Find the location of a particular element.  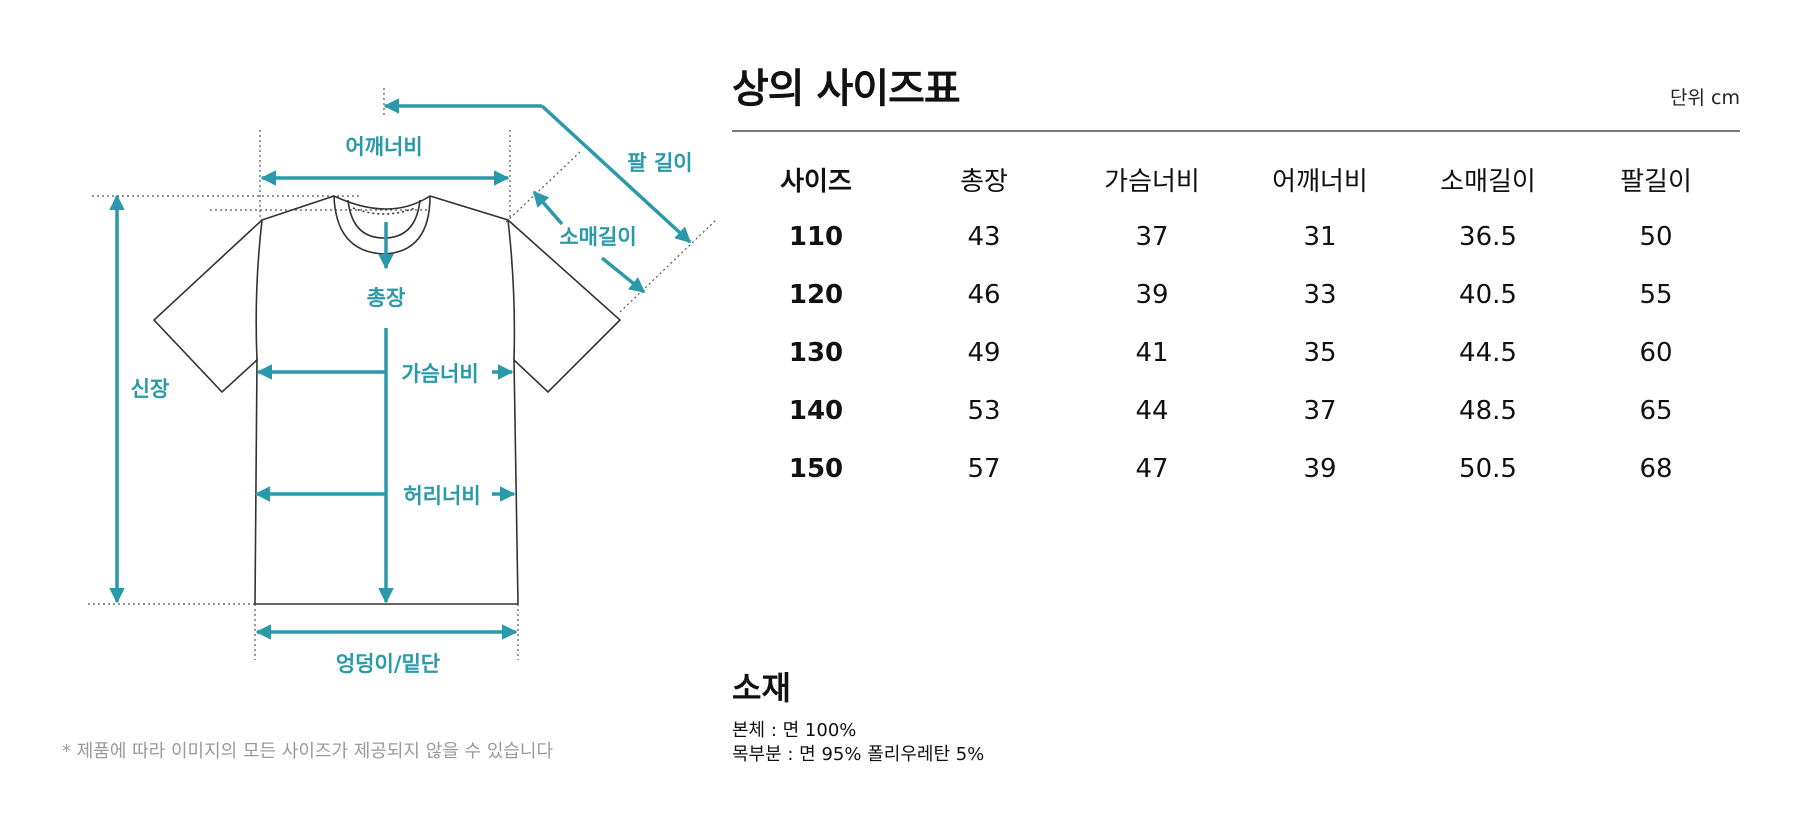

table-row: 110 43 37 31 36.5 50 is located at coordinates (1236, 237).